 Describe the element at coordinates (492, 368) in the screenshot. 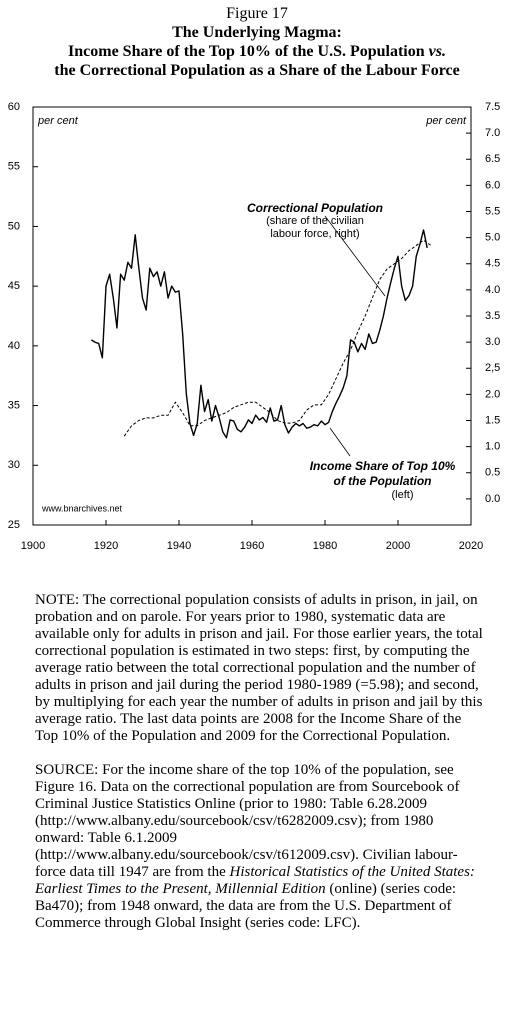

I see `y2-tick-label: 2,5` at that location.